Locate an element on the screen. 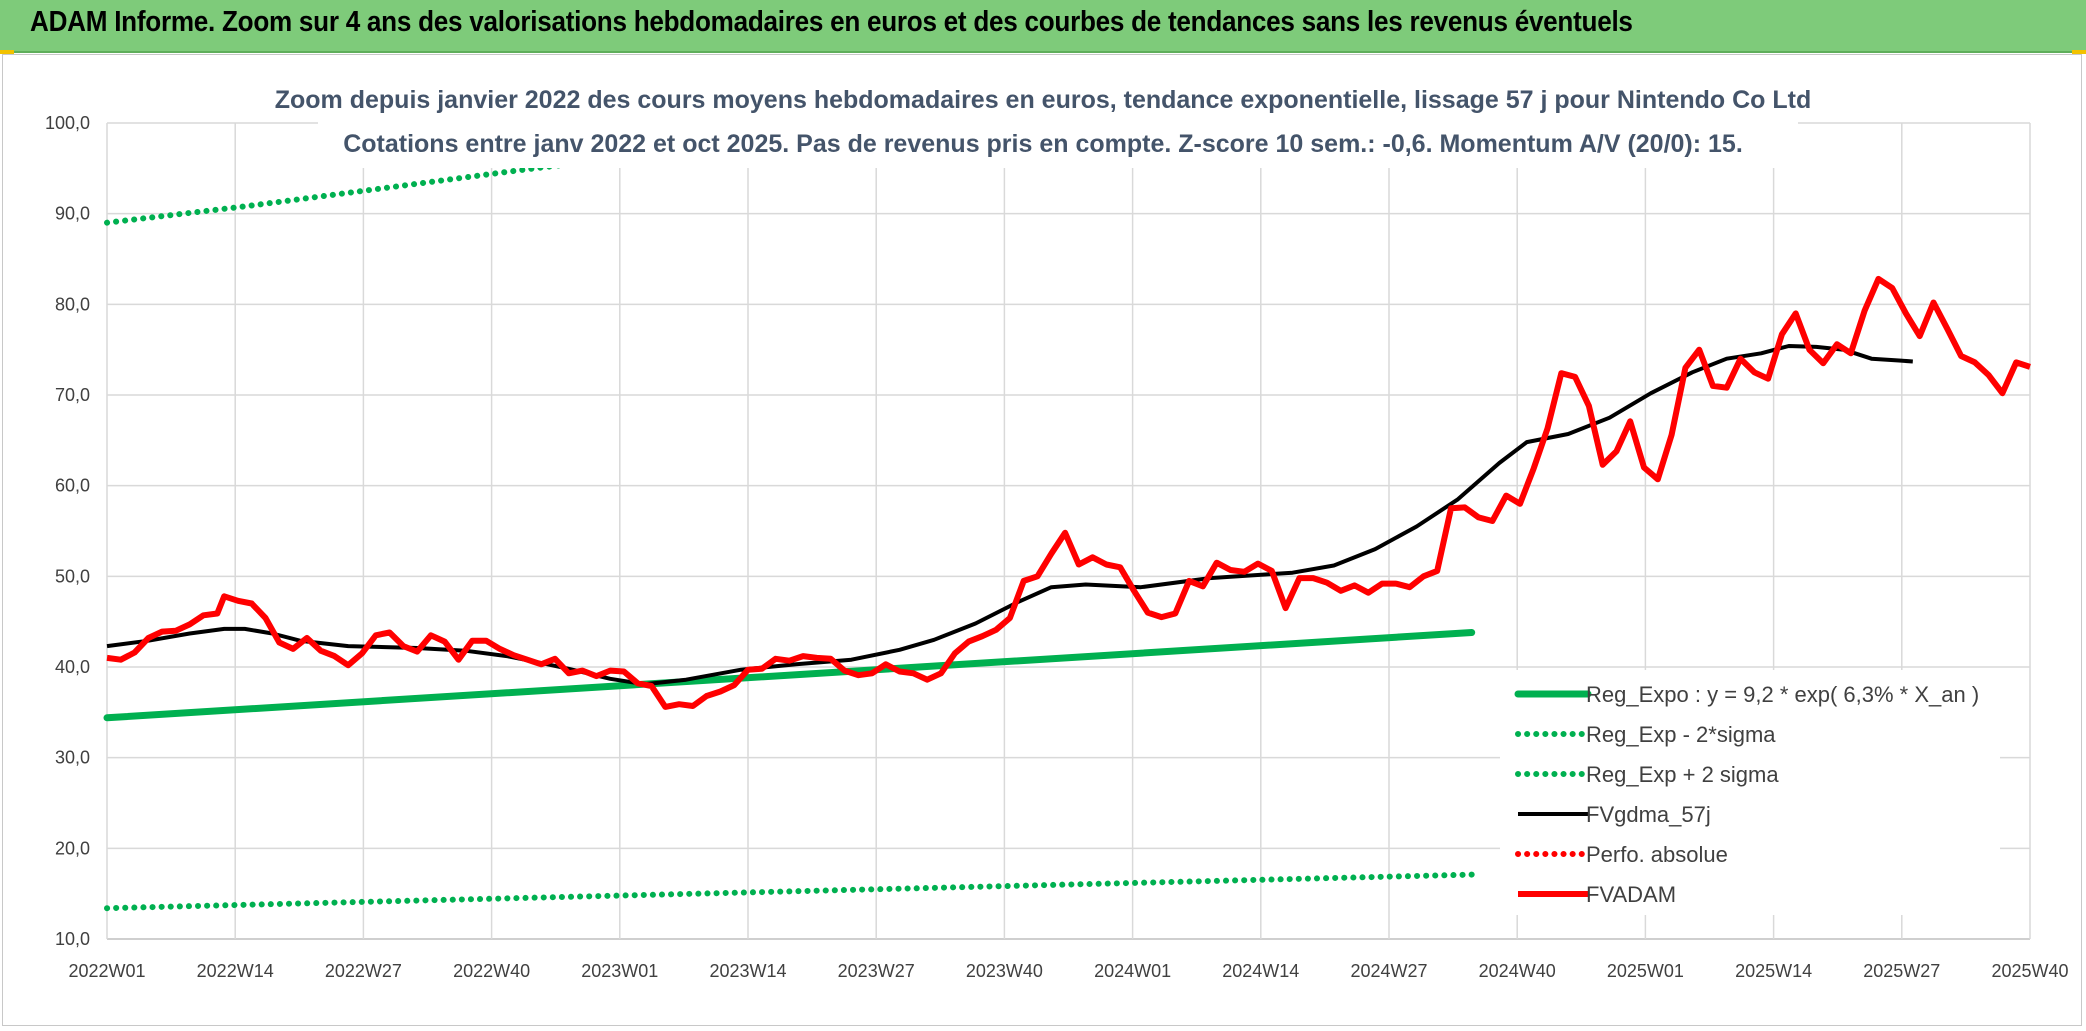 This screenshot has height=1031, width=2086. x-tick-label: 2023W40 is located at coordinates (1004, 971).